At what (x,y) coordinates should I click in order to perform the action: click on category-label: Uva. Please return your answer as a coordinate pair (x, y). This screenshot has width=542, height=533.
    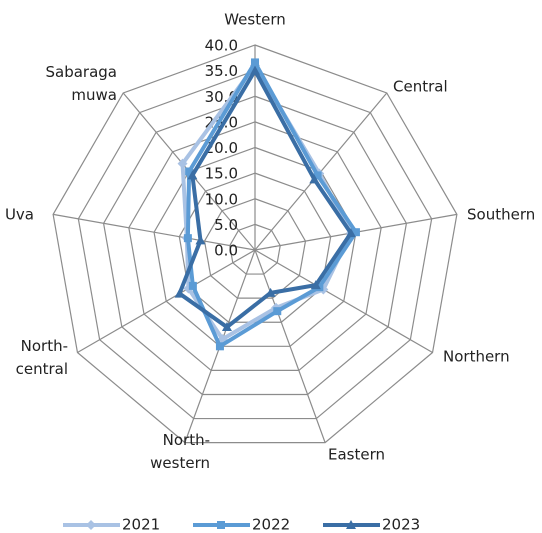
    Looking at the image, I should click on (19, 215).